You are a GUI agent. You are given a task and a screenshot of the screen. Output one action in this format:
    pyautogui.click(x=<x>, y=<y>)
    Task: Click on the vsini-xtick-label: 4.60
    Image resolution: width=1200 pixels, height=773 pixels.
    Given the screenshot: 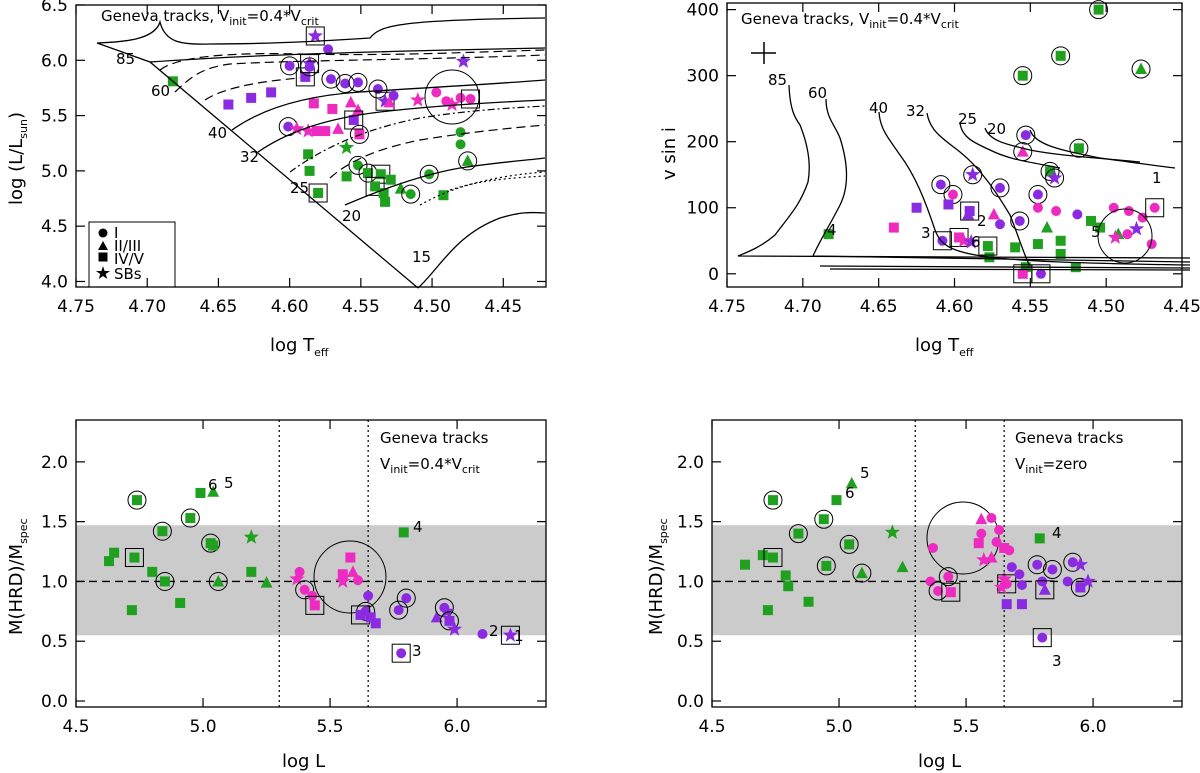 What is the action you would take?
    pyautogui.click(x=955, y=307)
    